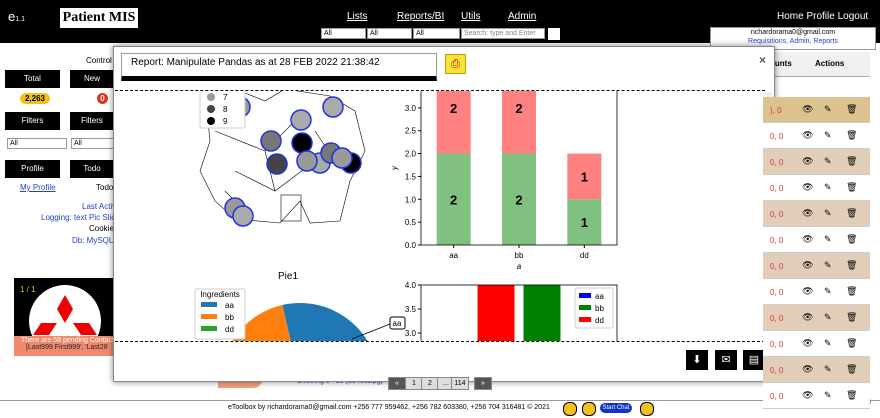  I want to click on close-button: ×, so click(763, 60).